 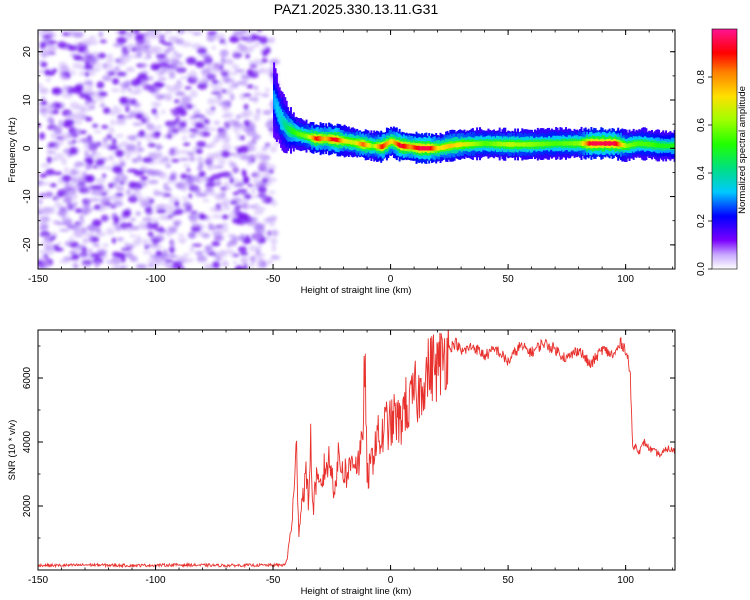 What do you see at coordinates (724, 149) in the screenshot?
I see `colorbar-gradient` at bounding box center [724, 149].